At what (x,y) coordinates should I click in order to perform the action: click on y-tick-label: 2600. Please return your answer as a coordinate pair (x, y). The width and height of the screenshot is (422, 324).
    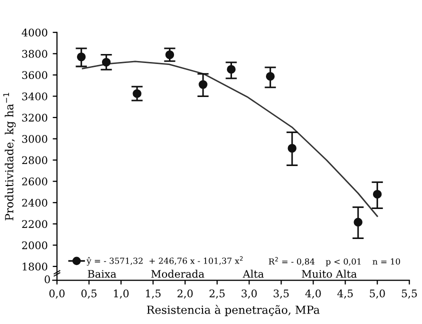
    Looking at the image, I should click on (35, 182).